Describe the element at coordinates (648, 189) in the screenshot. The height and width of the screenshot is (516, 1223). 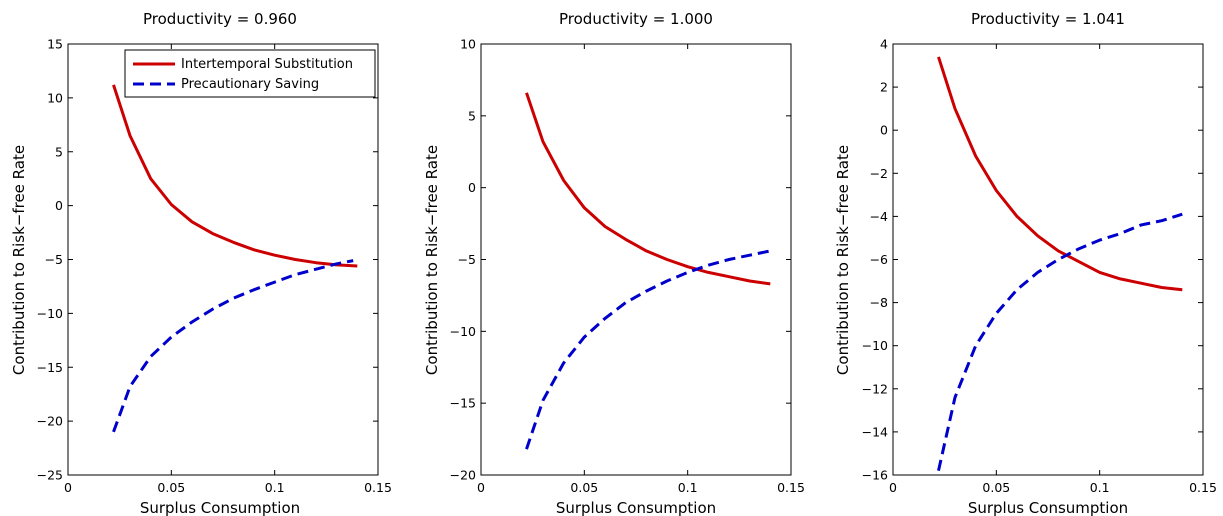
I see `panel-2-series-intertemporal-substitution-line` at that location.